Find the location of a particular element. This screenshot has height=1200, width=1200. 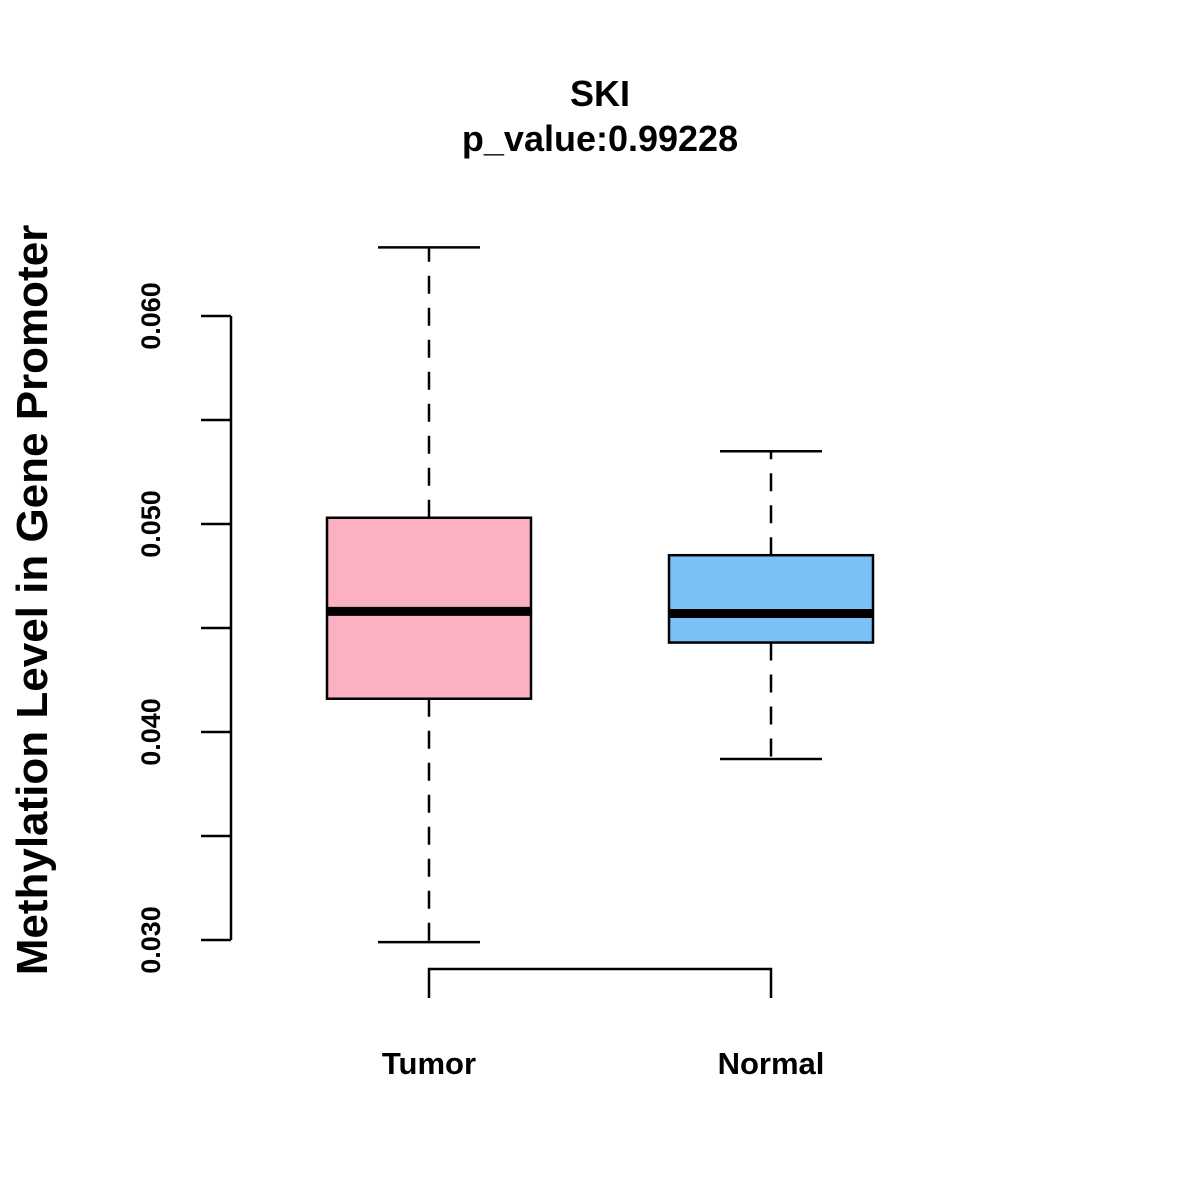

comparison-bracket is located at coordinates (600, 982).